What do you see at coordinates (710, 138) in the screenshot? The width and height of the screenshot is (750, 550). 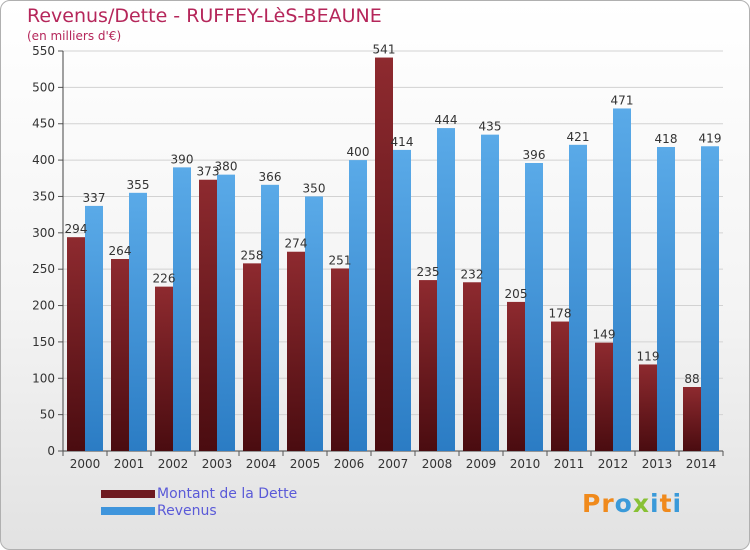 I see `data-label-revenus: 419` at bounding box center [710, 138].